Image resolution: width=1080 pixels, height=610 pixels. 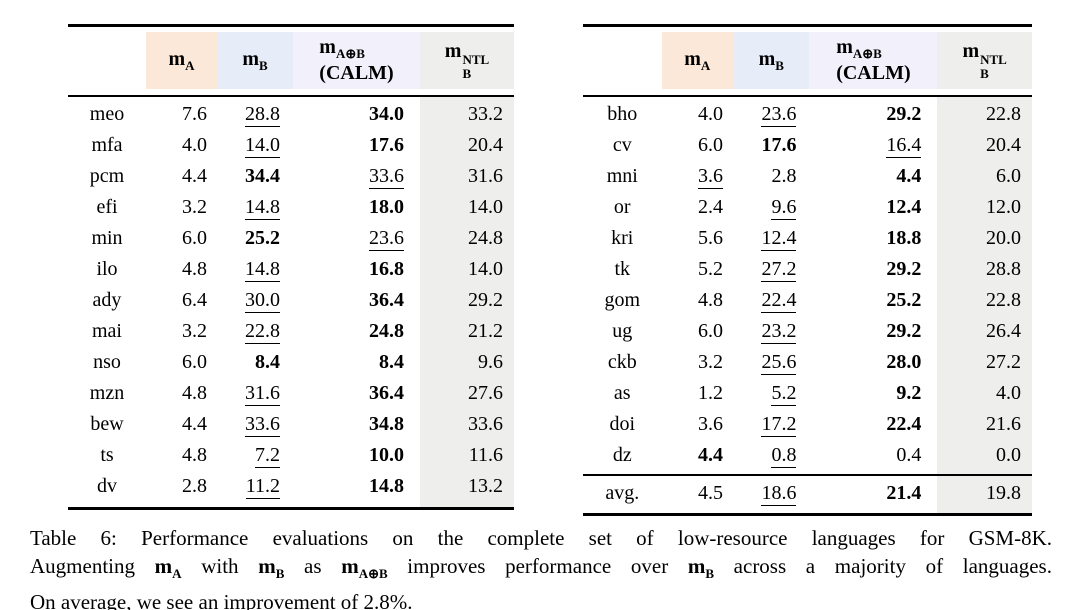 I want to click on table-row: mai 3.2 22.8 24.8 21.2, so click(x=291, y=331).